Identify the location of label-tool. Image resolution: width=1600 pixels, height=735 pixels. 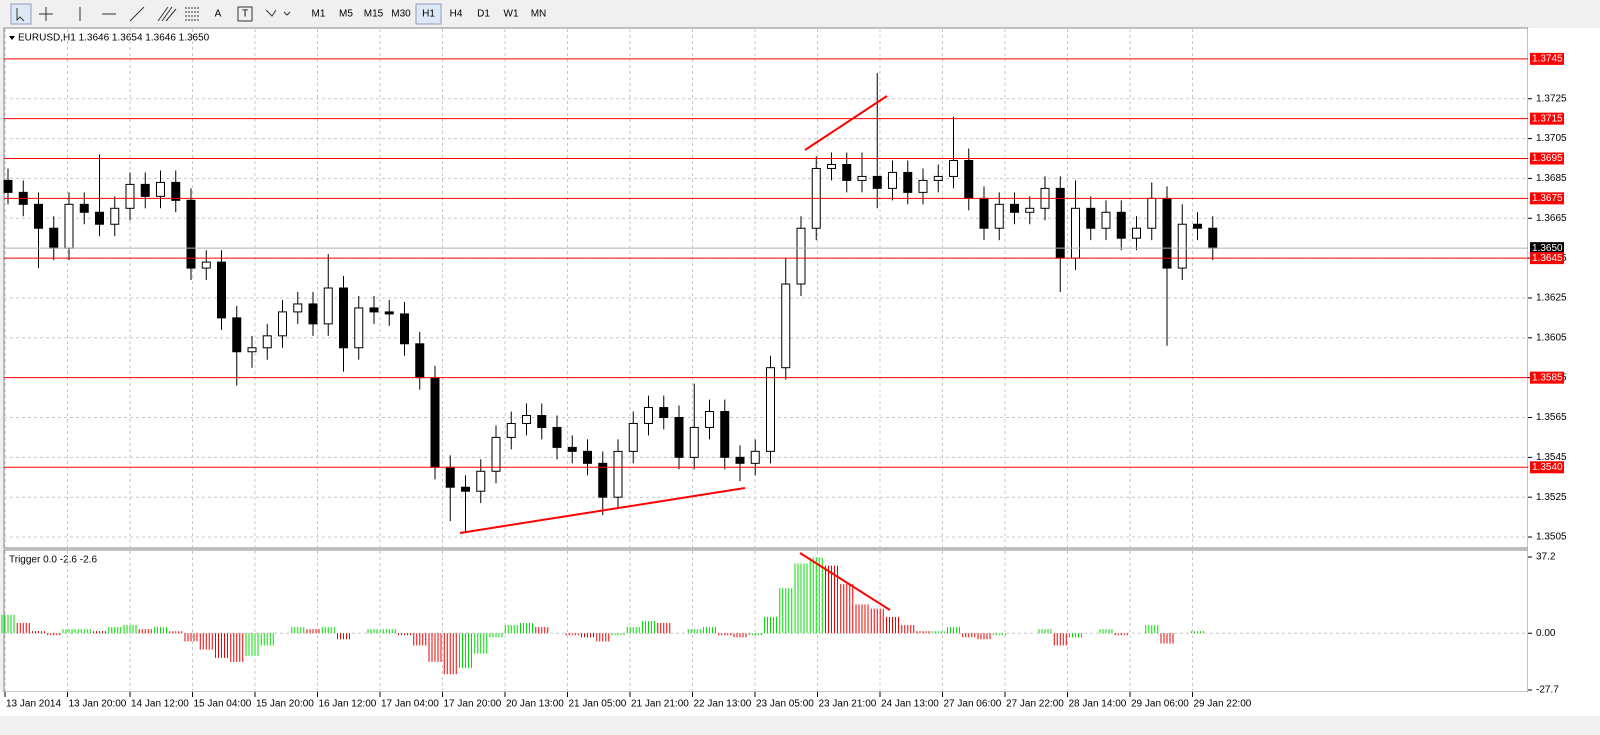
(245, 14).